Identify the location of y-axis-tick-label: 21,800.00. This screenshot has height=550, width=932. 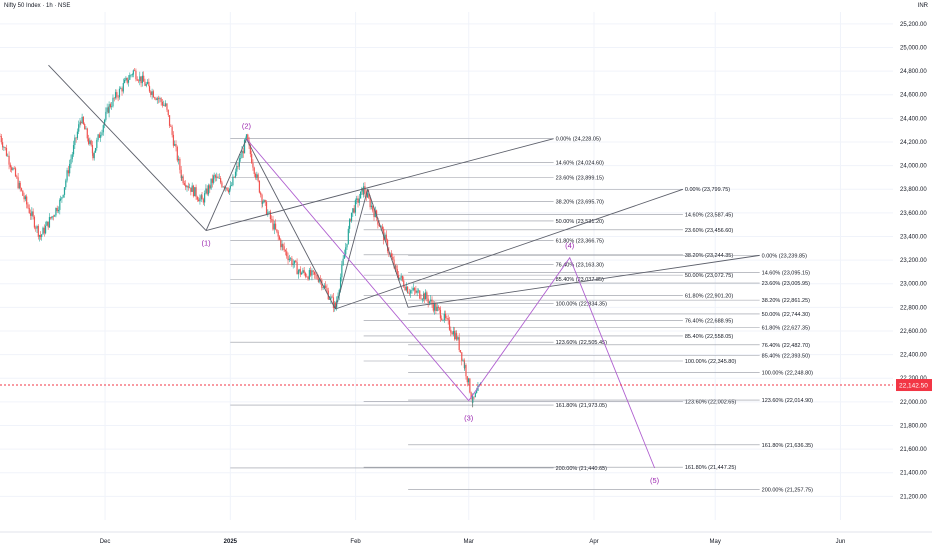
(913, 426).